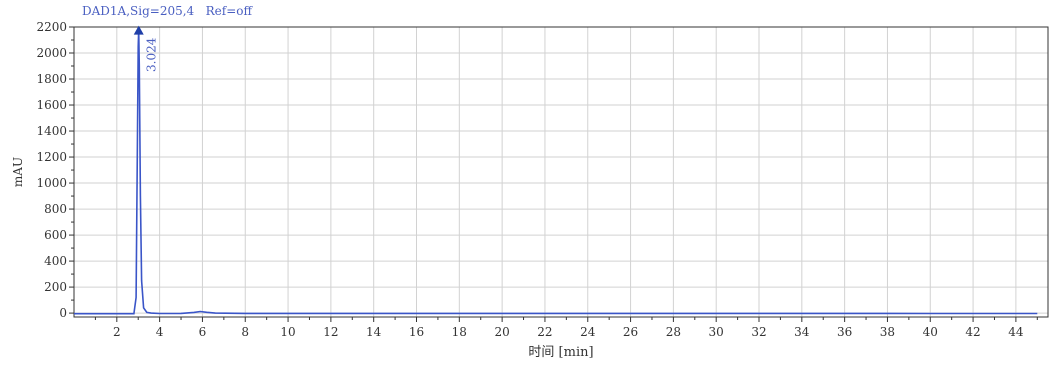 The image size is (1061, 365). What do you see at coordinates (160, 332) in the screenshot?
I see `x-tick-label: 4` at bounding box center [160, 332].